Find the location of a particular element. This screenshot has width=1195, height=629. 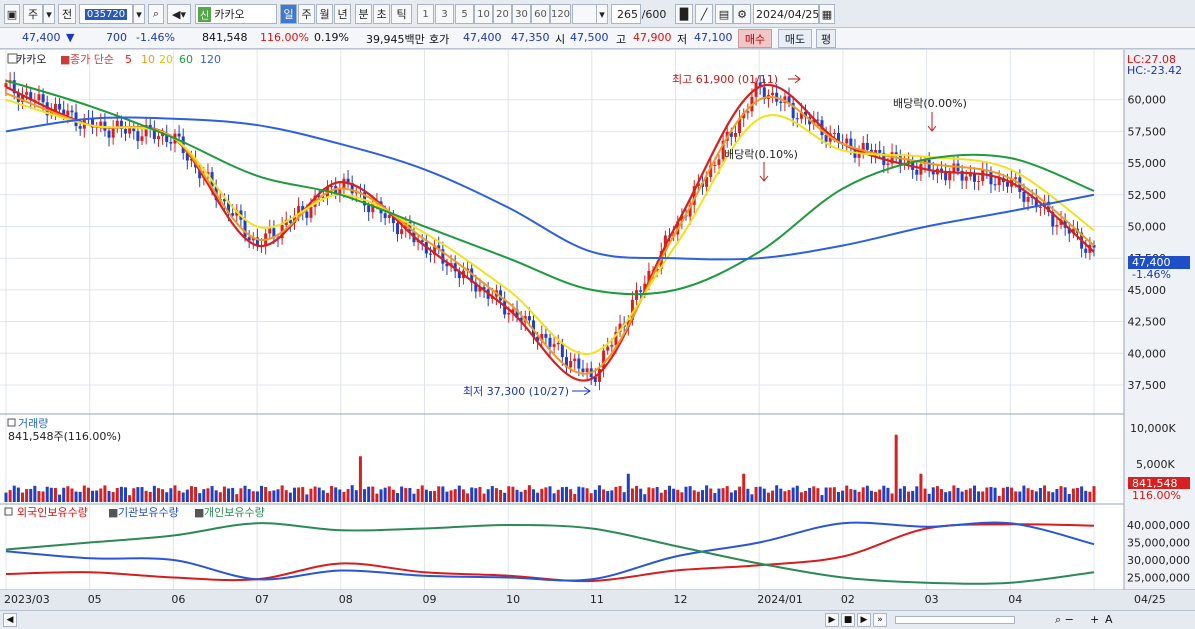

buy-button: 매수 is located at coordinates (755, 38).